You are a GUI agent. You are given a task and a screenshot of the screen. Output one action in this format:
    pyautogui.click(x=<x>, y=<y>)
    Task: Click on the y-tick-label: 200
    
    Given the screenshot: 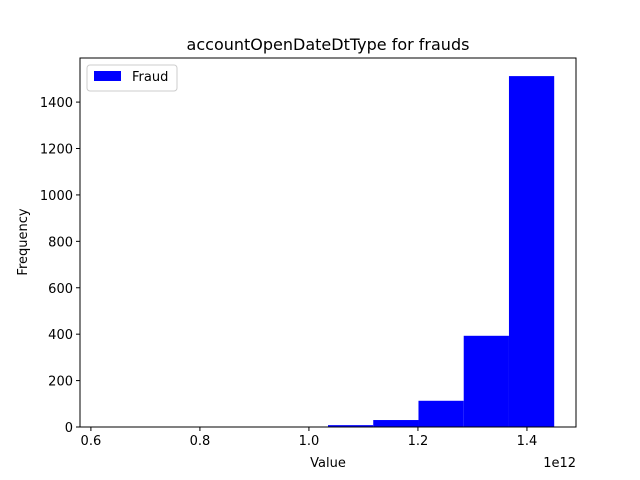 What is the action you would take?
    pyautogui.click(x=60, y=382)
    